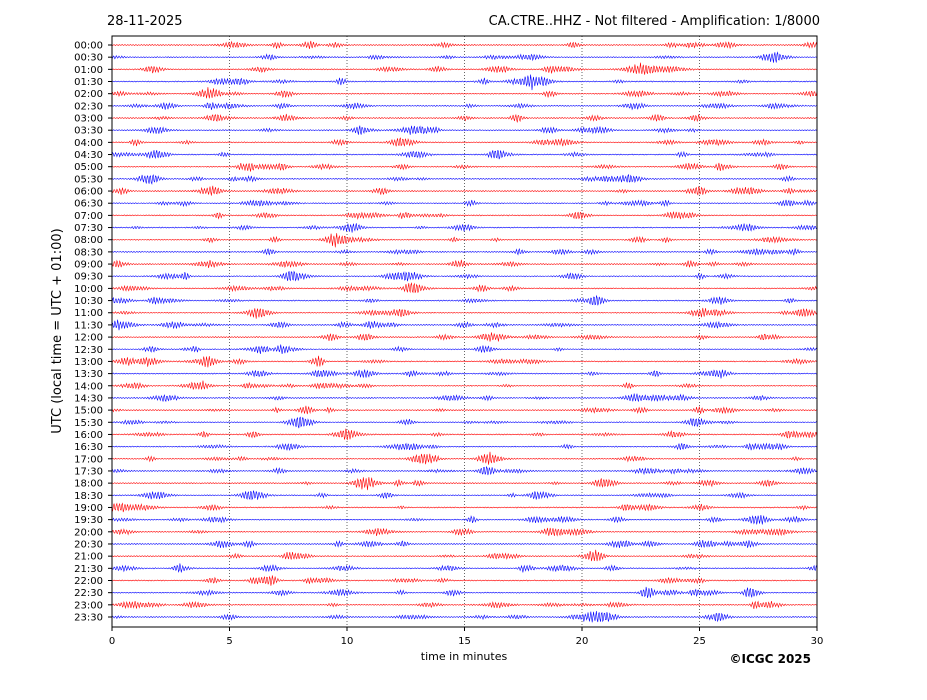 The width and height of the screenshot is (927, 700). I want to click on y-tick-label: 20:30, so click(88, 544).